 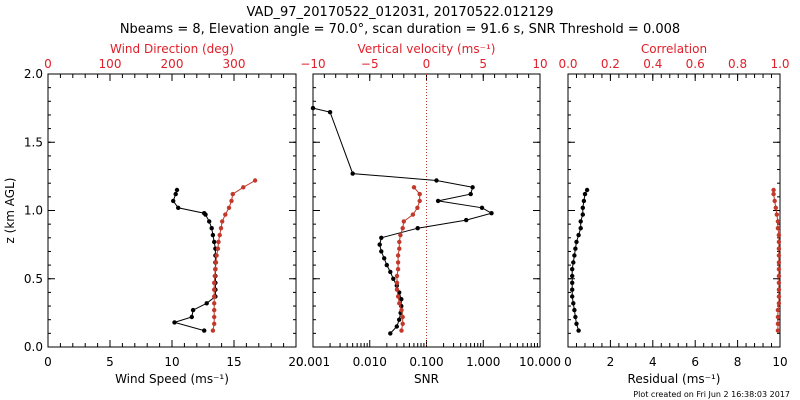 What do you see at coordinates (483, 64) in the screenshot?
I see `x-top-tick-label: 5` at bounding box center [483, 64].